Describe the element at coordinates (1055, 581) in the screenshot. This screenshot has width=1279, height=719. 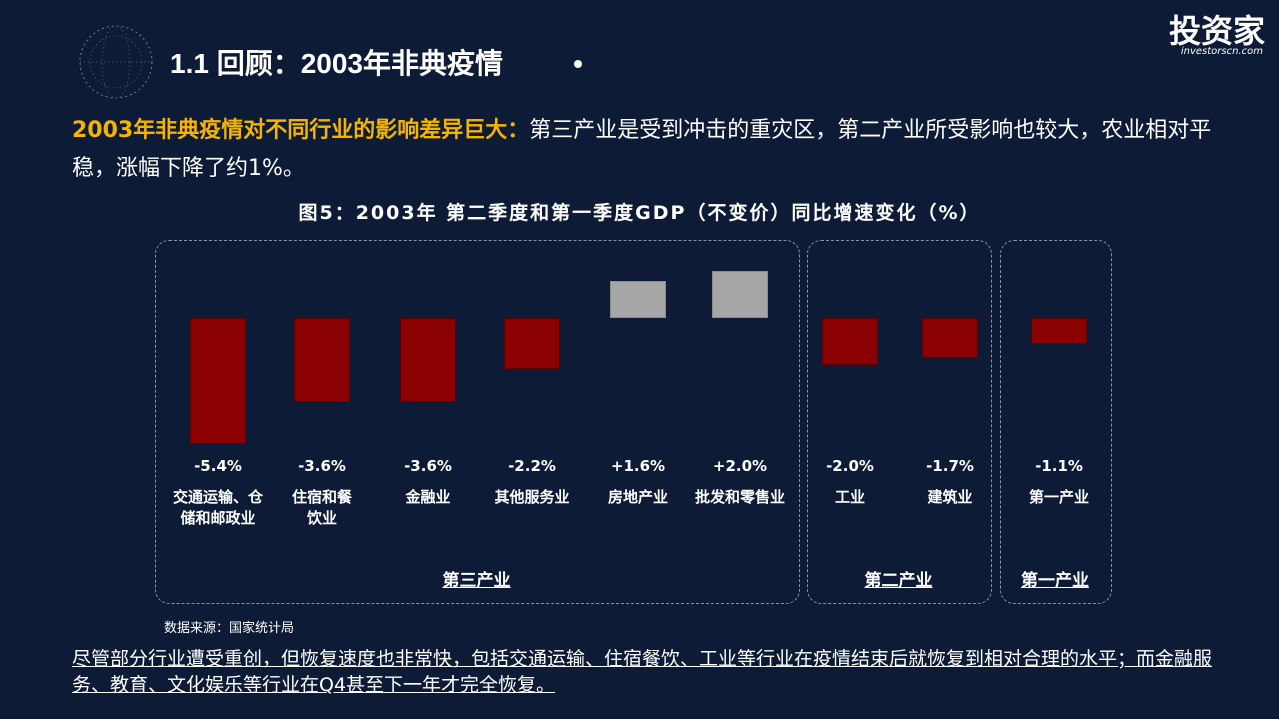
I see `group-label: 第一产业` at that location.